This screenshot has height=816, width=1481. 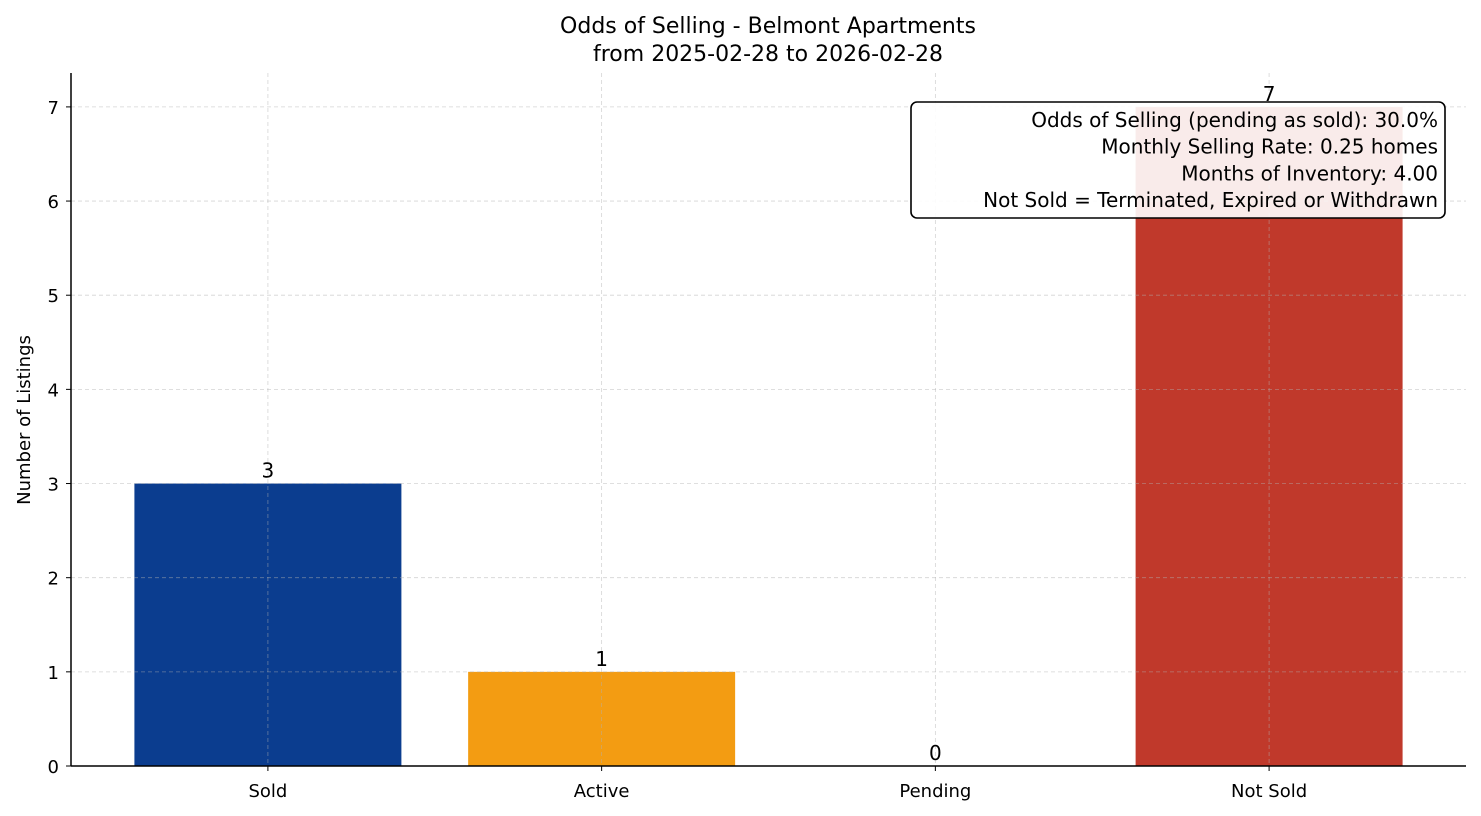 What do you see at coordinates (24, 420) in the screenshot?
I see `y-axis-label: Number of Listings` at bounding box center [24, 420].